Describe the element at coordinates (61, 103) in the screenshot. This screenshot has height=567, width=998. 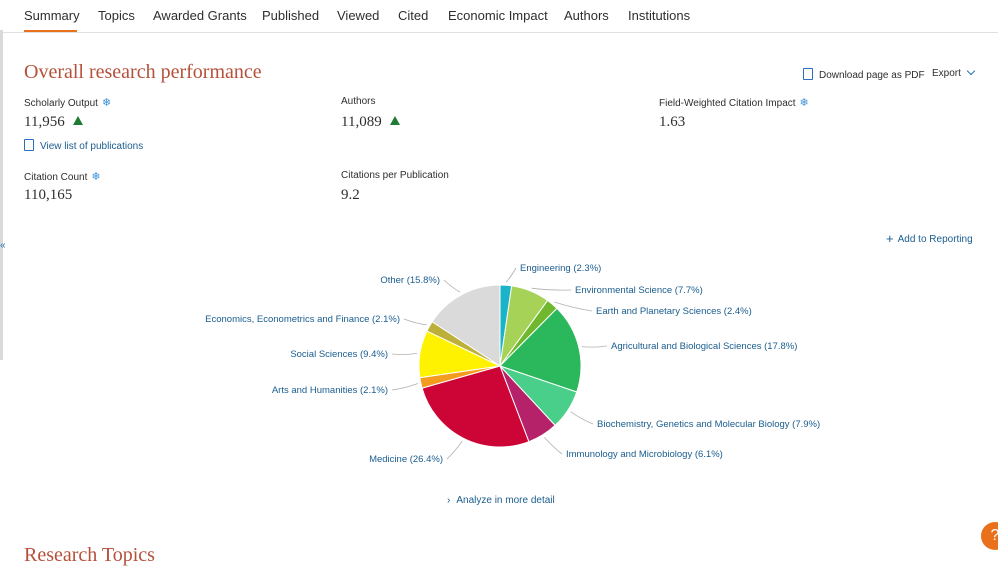
I see `scholarly-output-label-text: Scholarly Output` at that location.